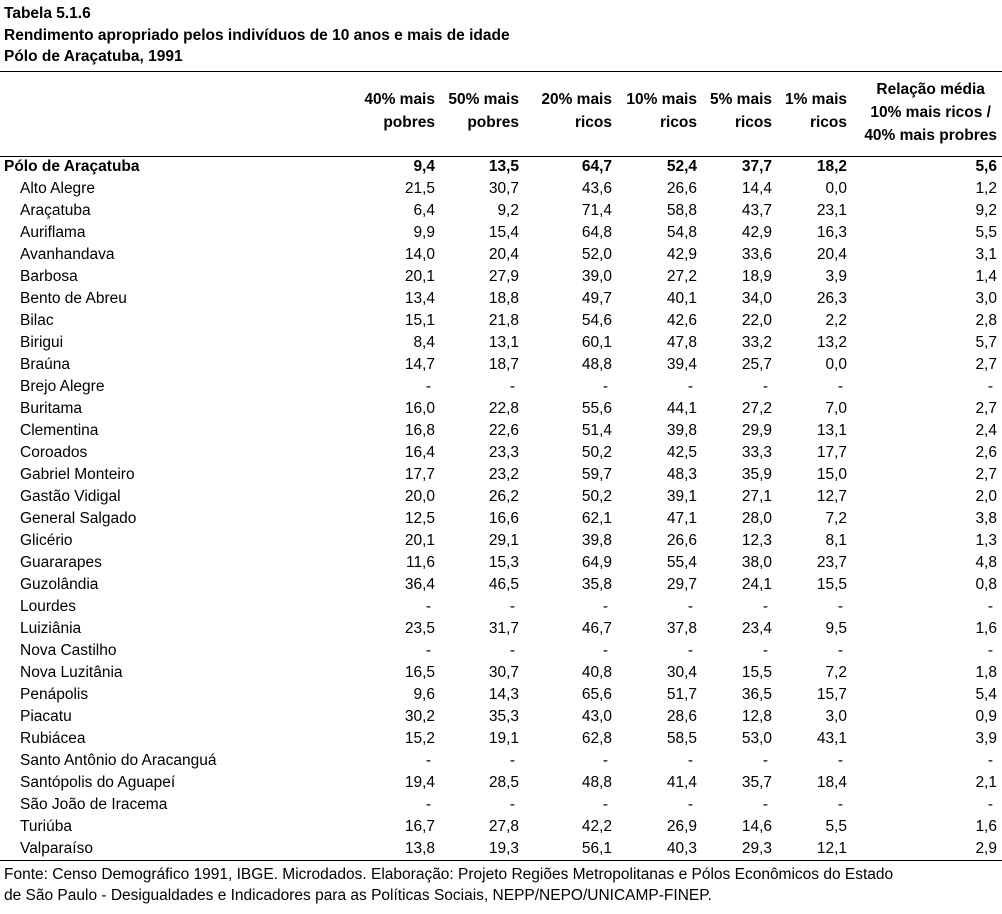 Image resolution: width=1002 pixels, height=914 pixels. I want to click on cell-value: 14,6, so click(756, 826).